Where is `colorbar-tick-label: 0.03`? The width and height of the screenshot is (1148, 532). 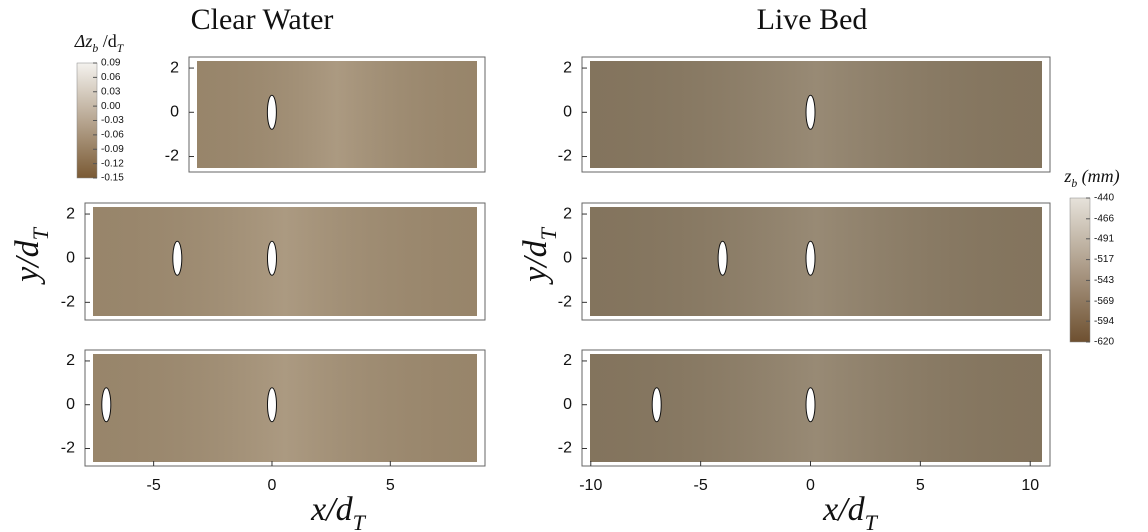 colorbar-tick-label: 0.03 is located at coordinates (111, 91).